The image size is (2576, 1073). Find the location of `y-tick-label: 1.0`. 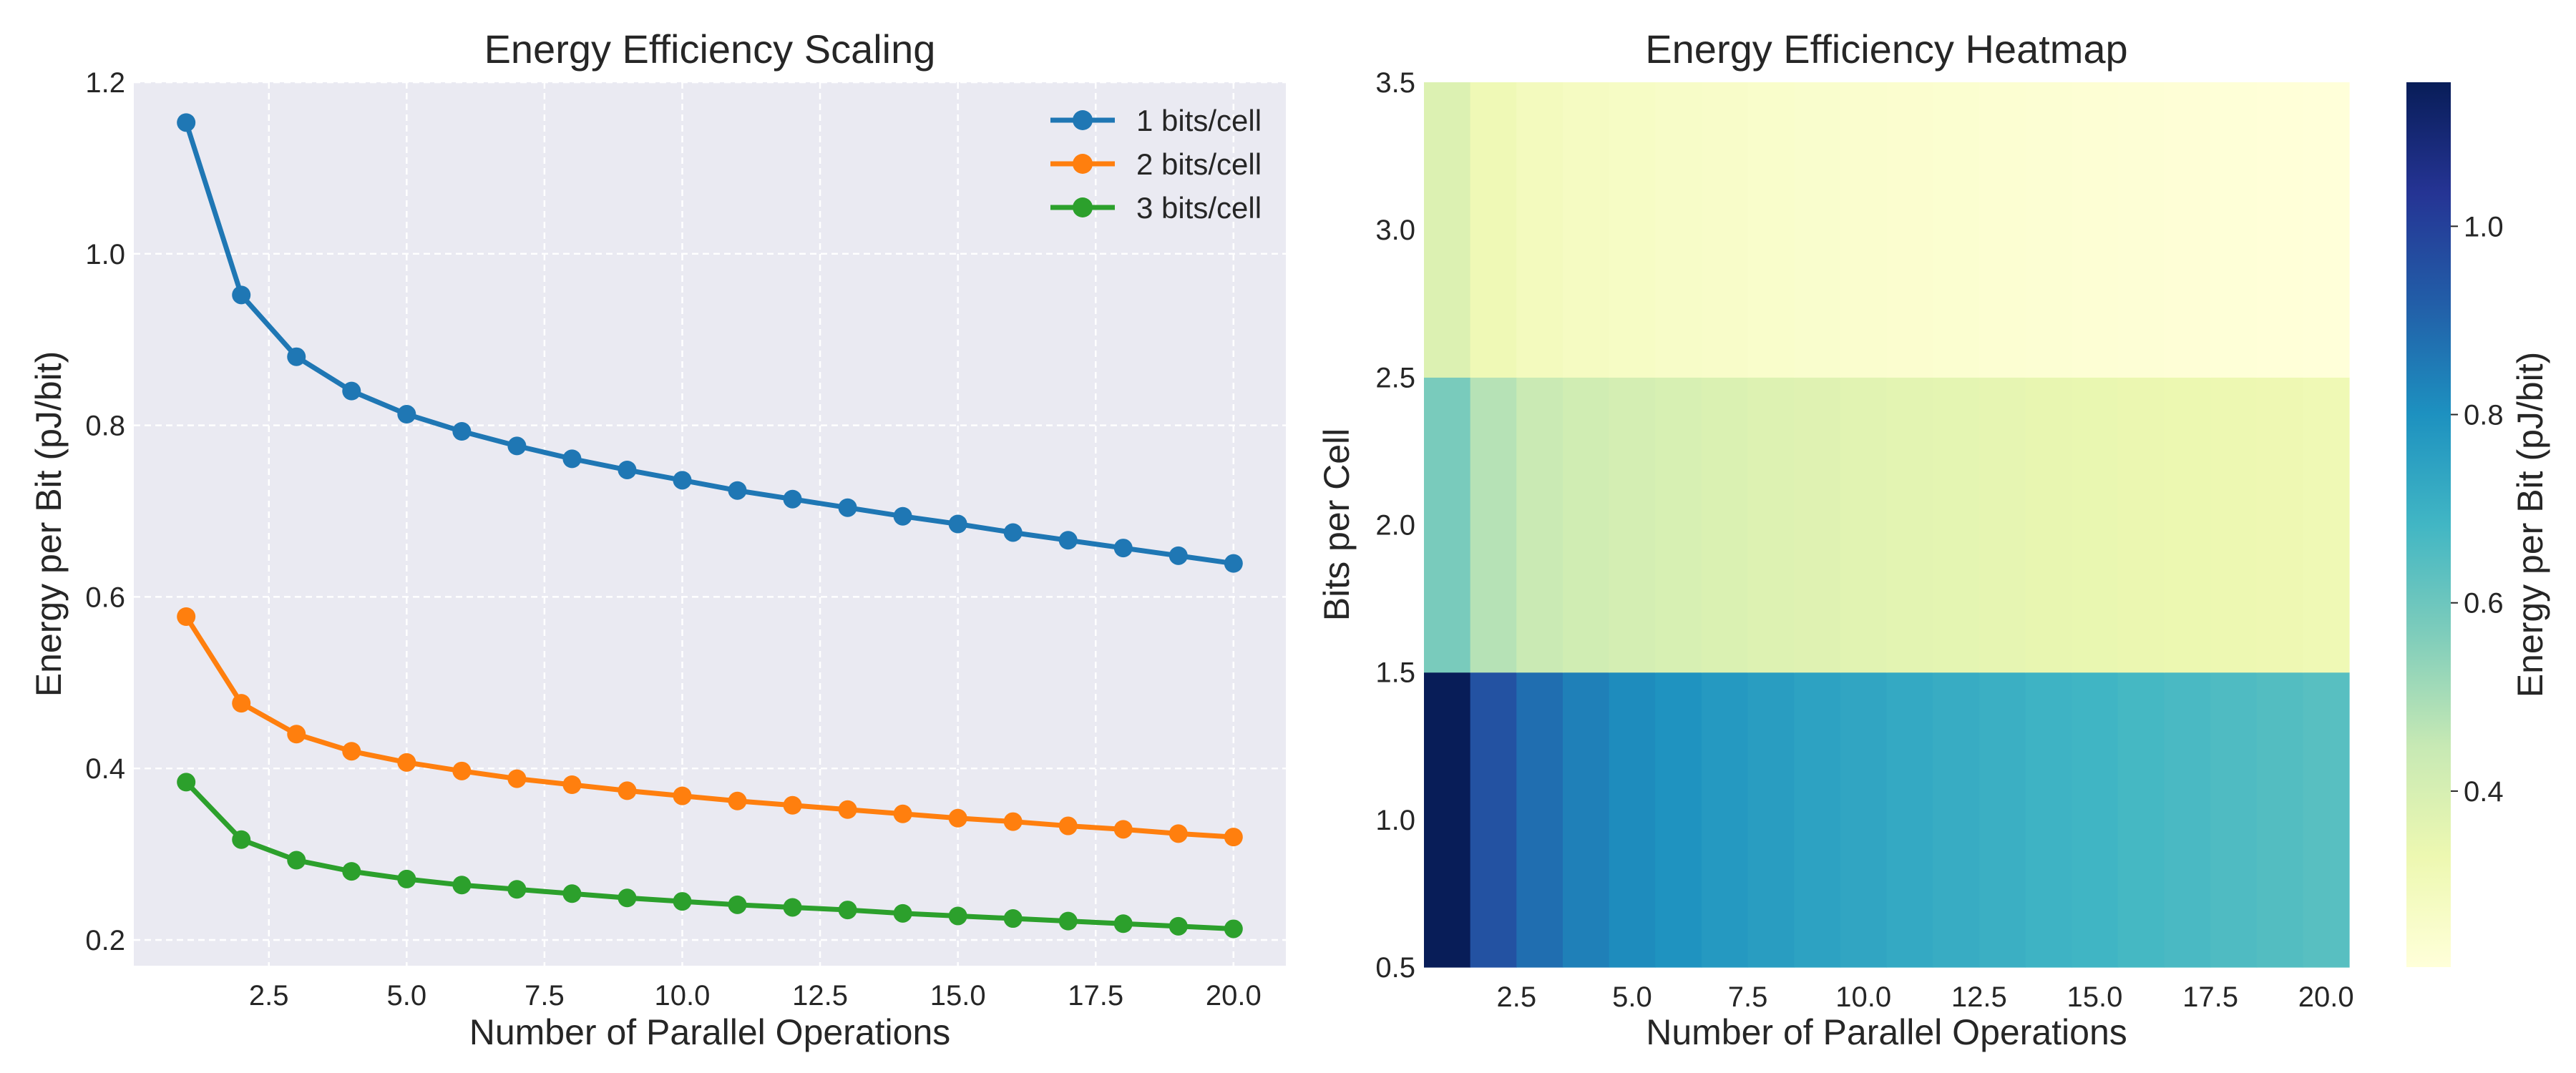

y-tick-label: 1.0 is located at coordinates (105, 255).